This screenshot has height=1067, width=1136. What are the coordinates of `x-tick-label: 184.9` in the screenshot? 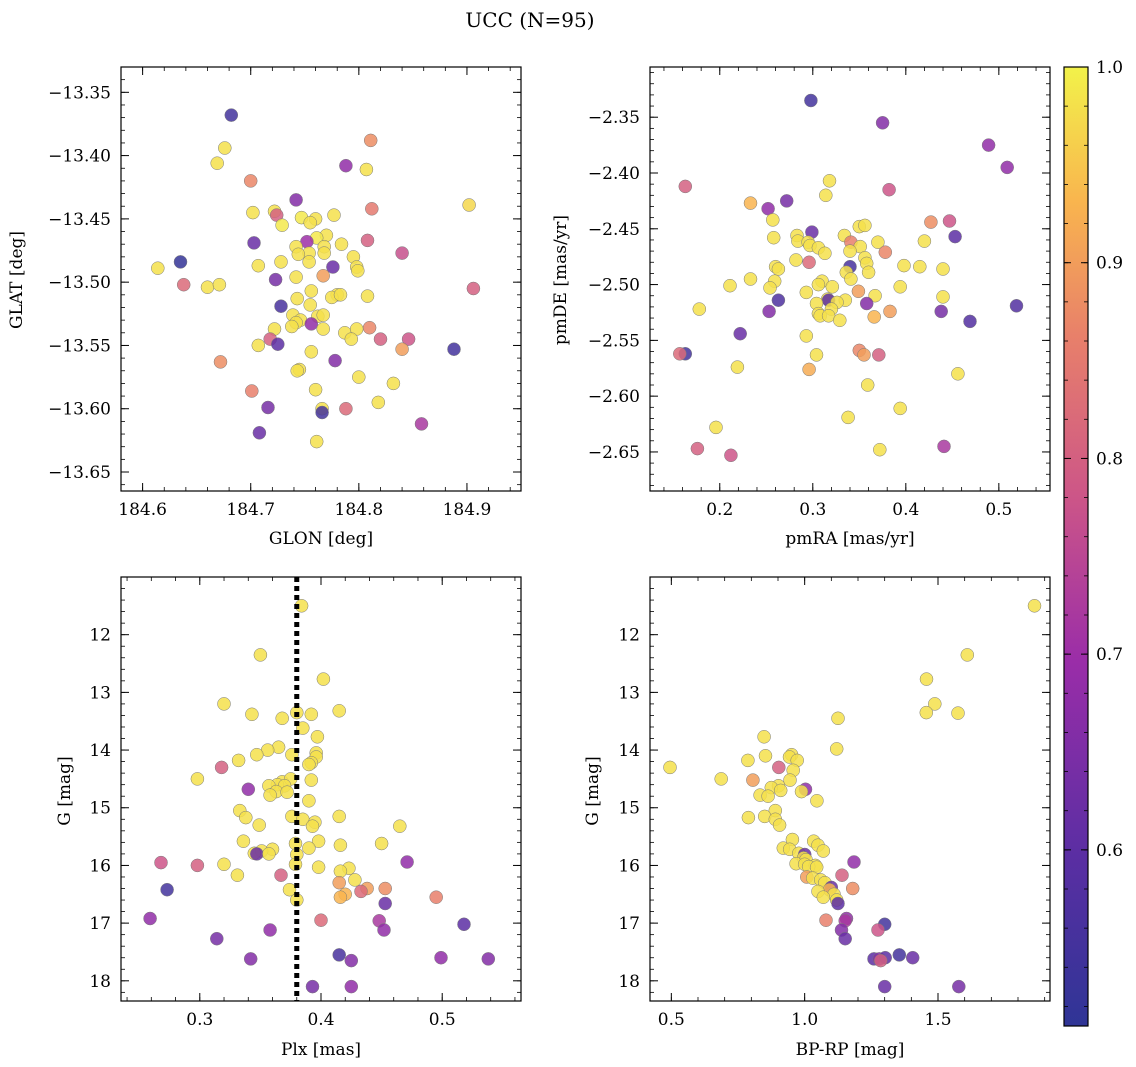 It's located at (467, 510).